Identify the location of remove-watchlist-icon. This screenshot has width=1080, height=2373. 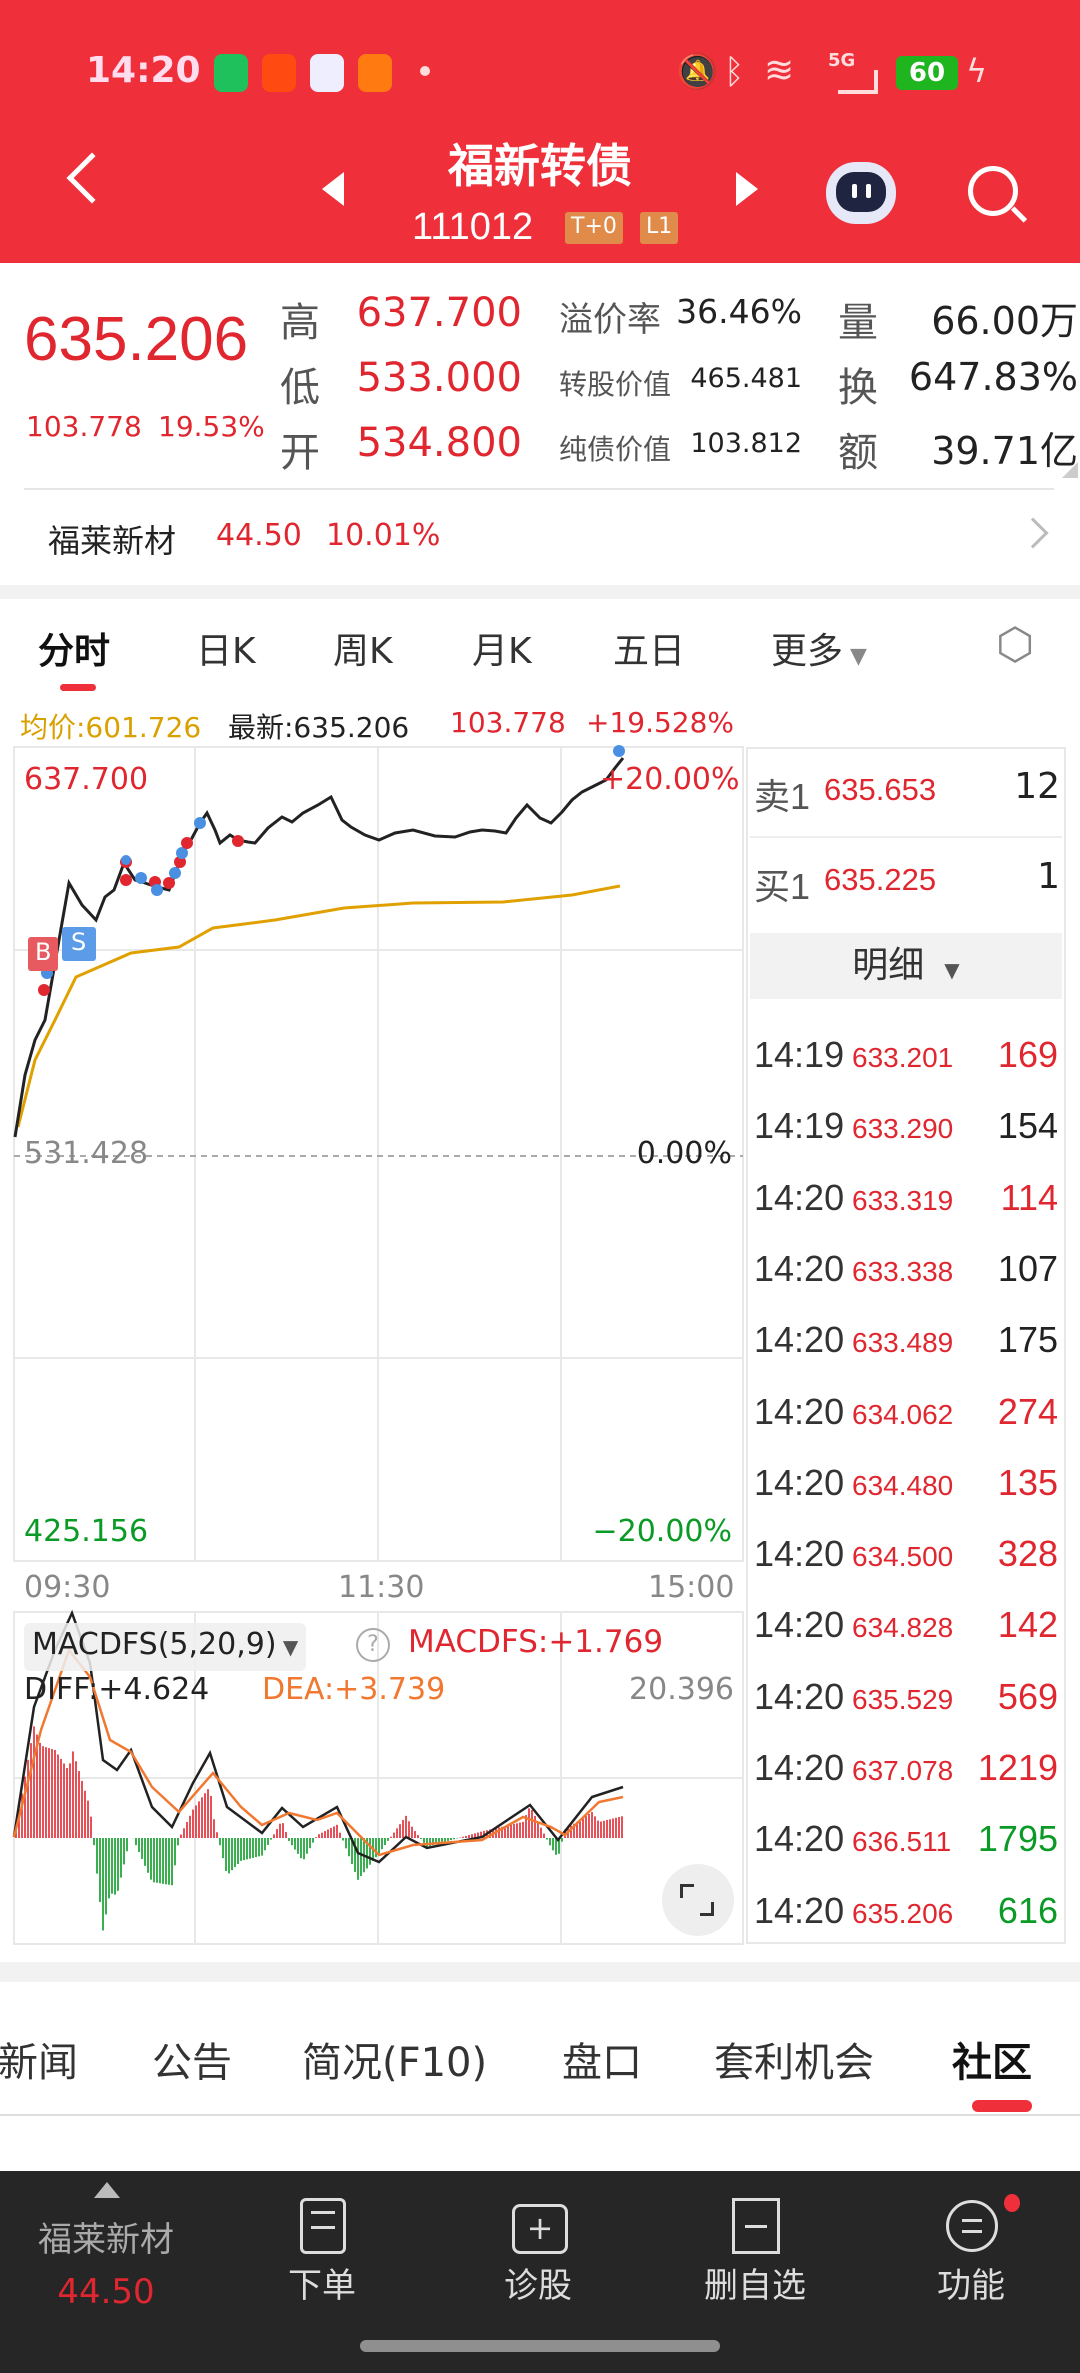
(756, 2226).